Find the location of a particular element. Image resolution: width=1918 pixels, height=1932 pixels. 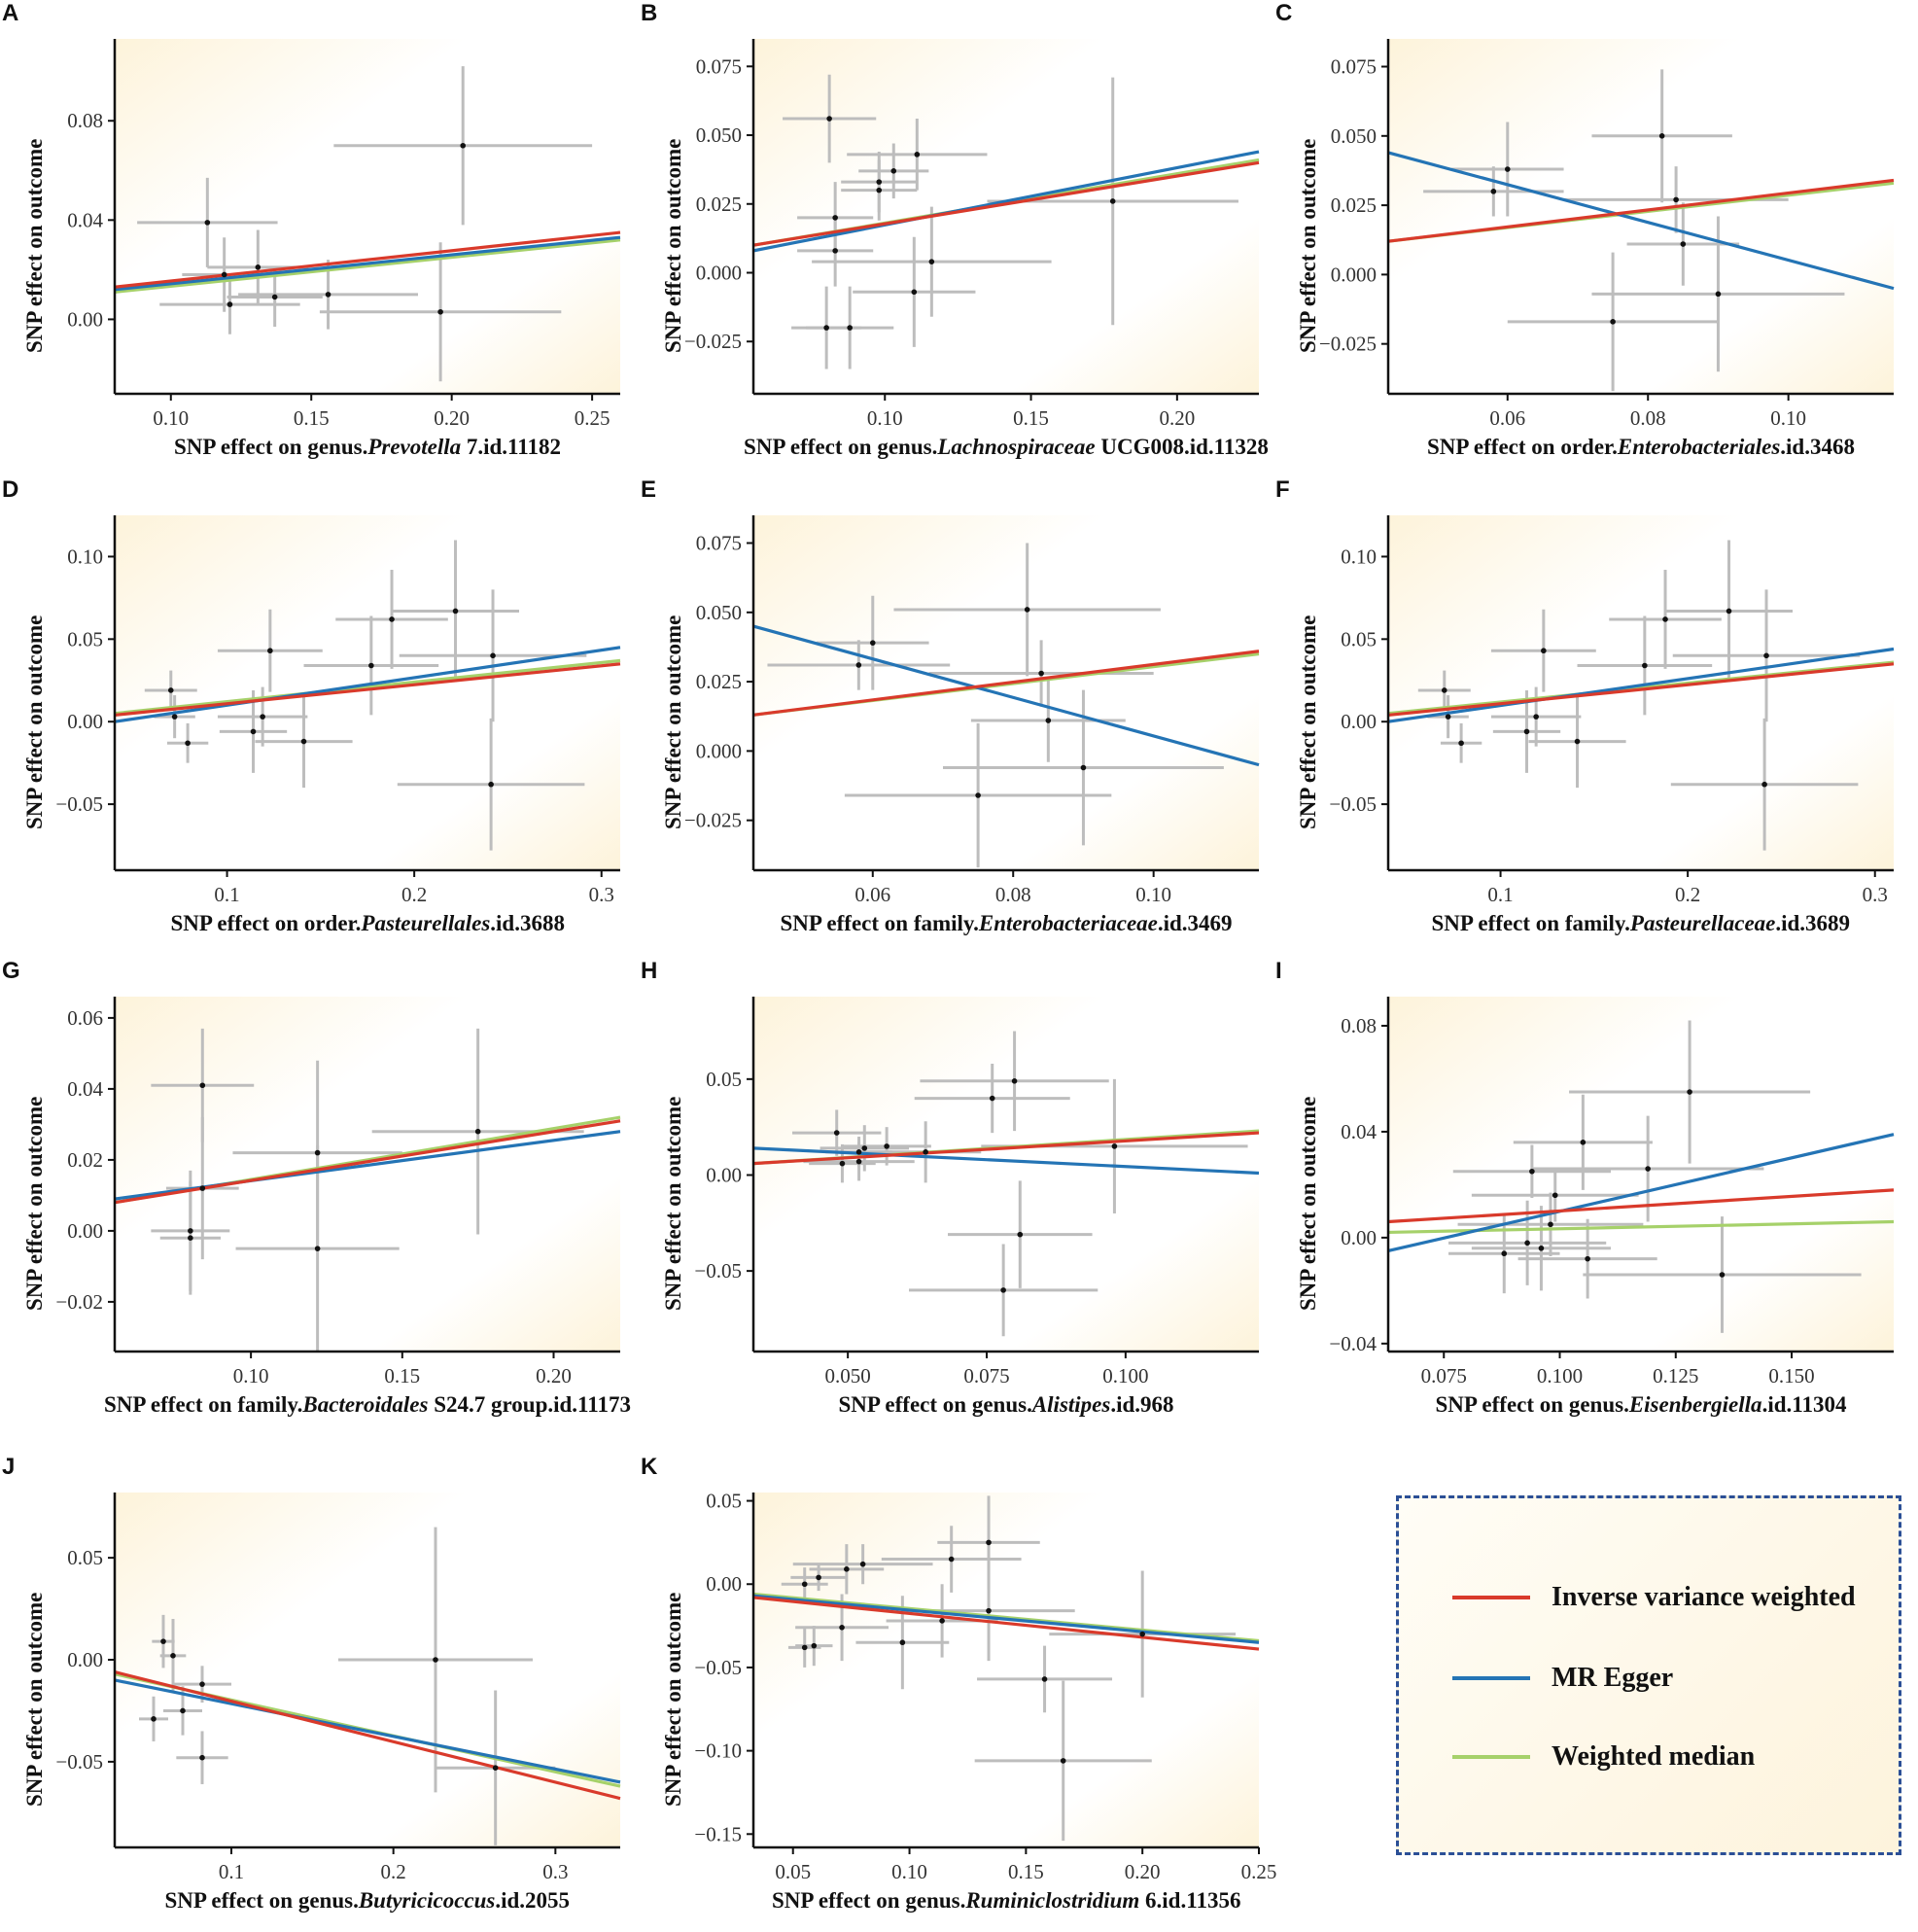

x-tick-label: 0.10 is located at coordinates (251, 1376).